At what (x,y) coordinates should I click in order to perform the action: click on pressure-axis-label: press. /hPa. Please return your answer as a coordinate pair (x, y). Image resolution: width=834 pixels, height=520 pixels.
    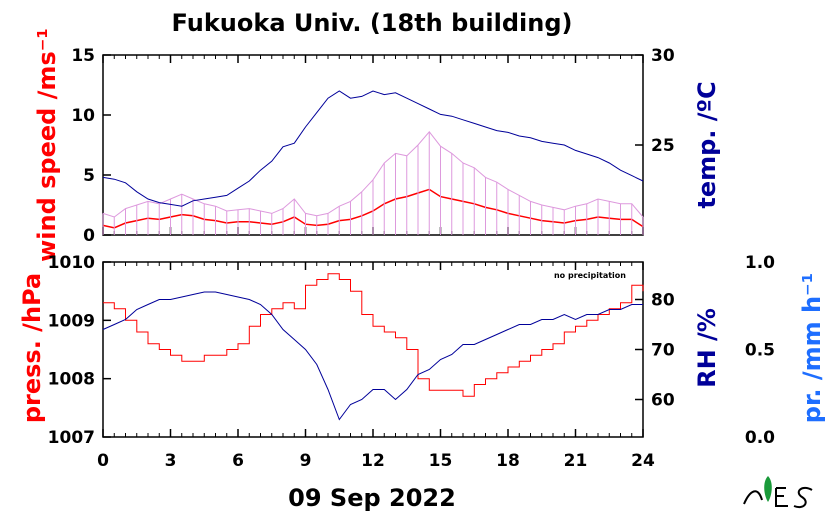
    Looking at the image, I should click on (32, 348).